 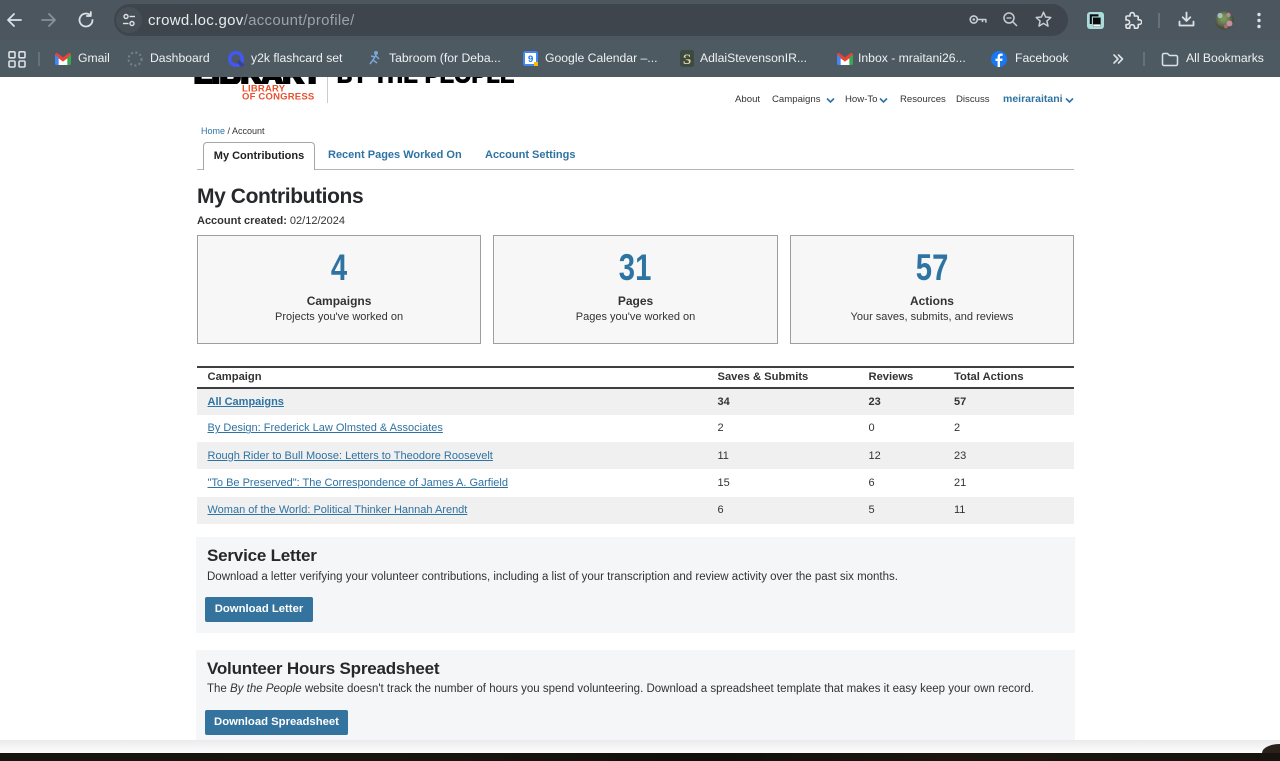 What do you see at coordinates (530, 59) in the screenshot?
I see `svg-text: 9` at bounding box center [530, 59].